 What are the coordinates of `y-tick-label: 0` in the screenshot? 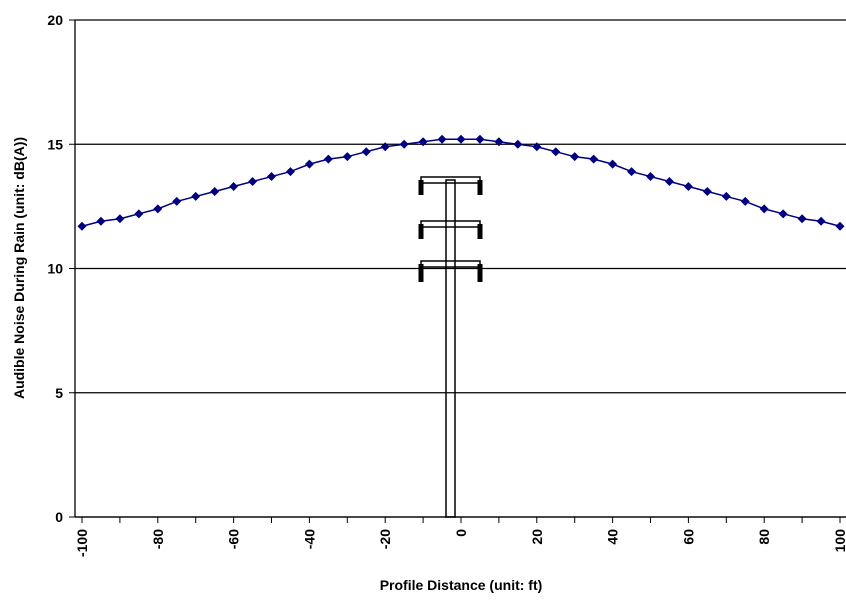 It's located at (59, 517).